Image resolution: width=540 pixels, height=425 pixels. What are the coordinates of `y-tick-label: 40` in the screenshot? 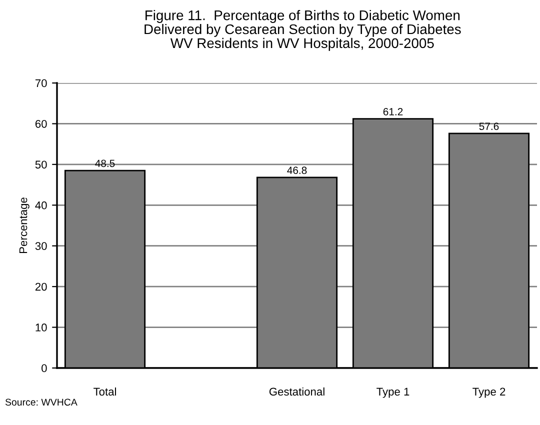 It's located at (41, 205).